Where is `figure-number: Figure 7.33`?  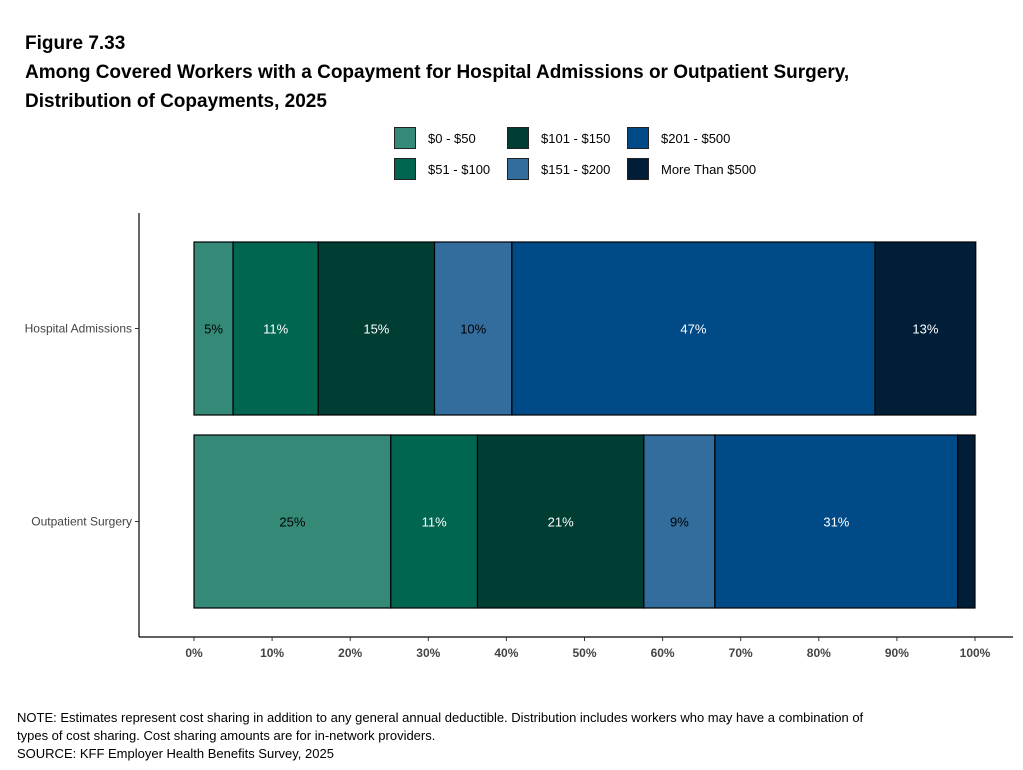 figure-number: Figure 7.33 is located at coordinates (75, 43).